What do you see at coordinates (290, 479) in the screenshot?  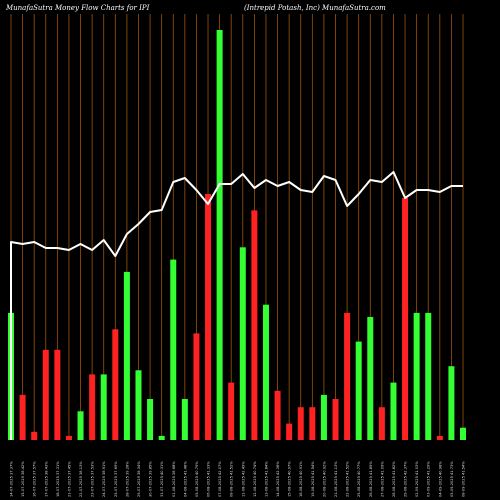 I see `x-tick-label: 15-08-2025 40.97%` at bounding box center [290, 479].